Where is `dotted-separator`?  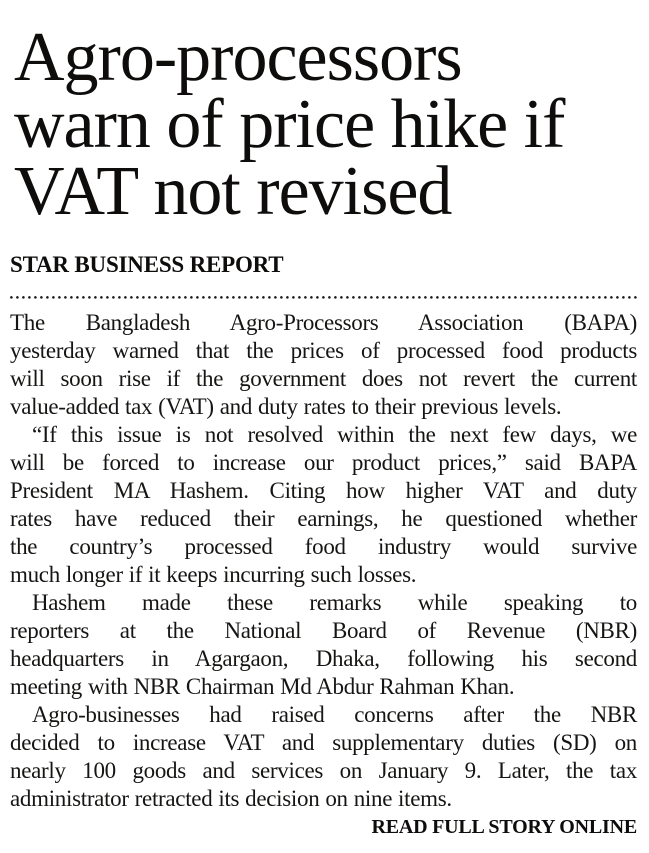 dotted-separator is located at coordinates (323, 297).